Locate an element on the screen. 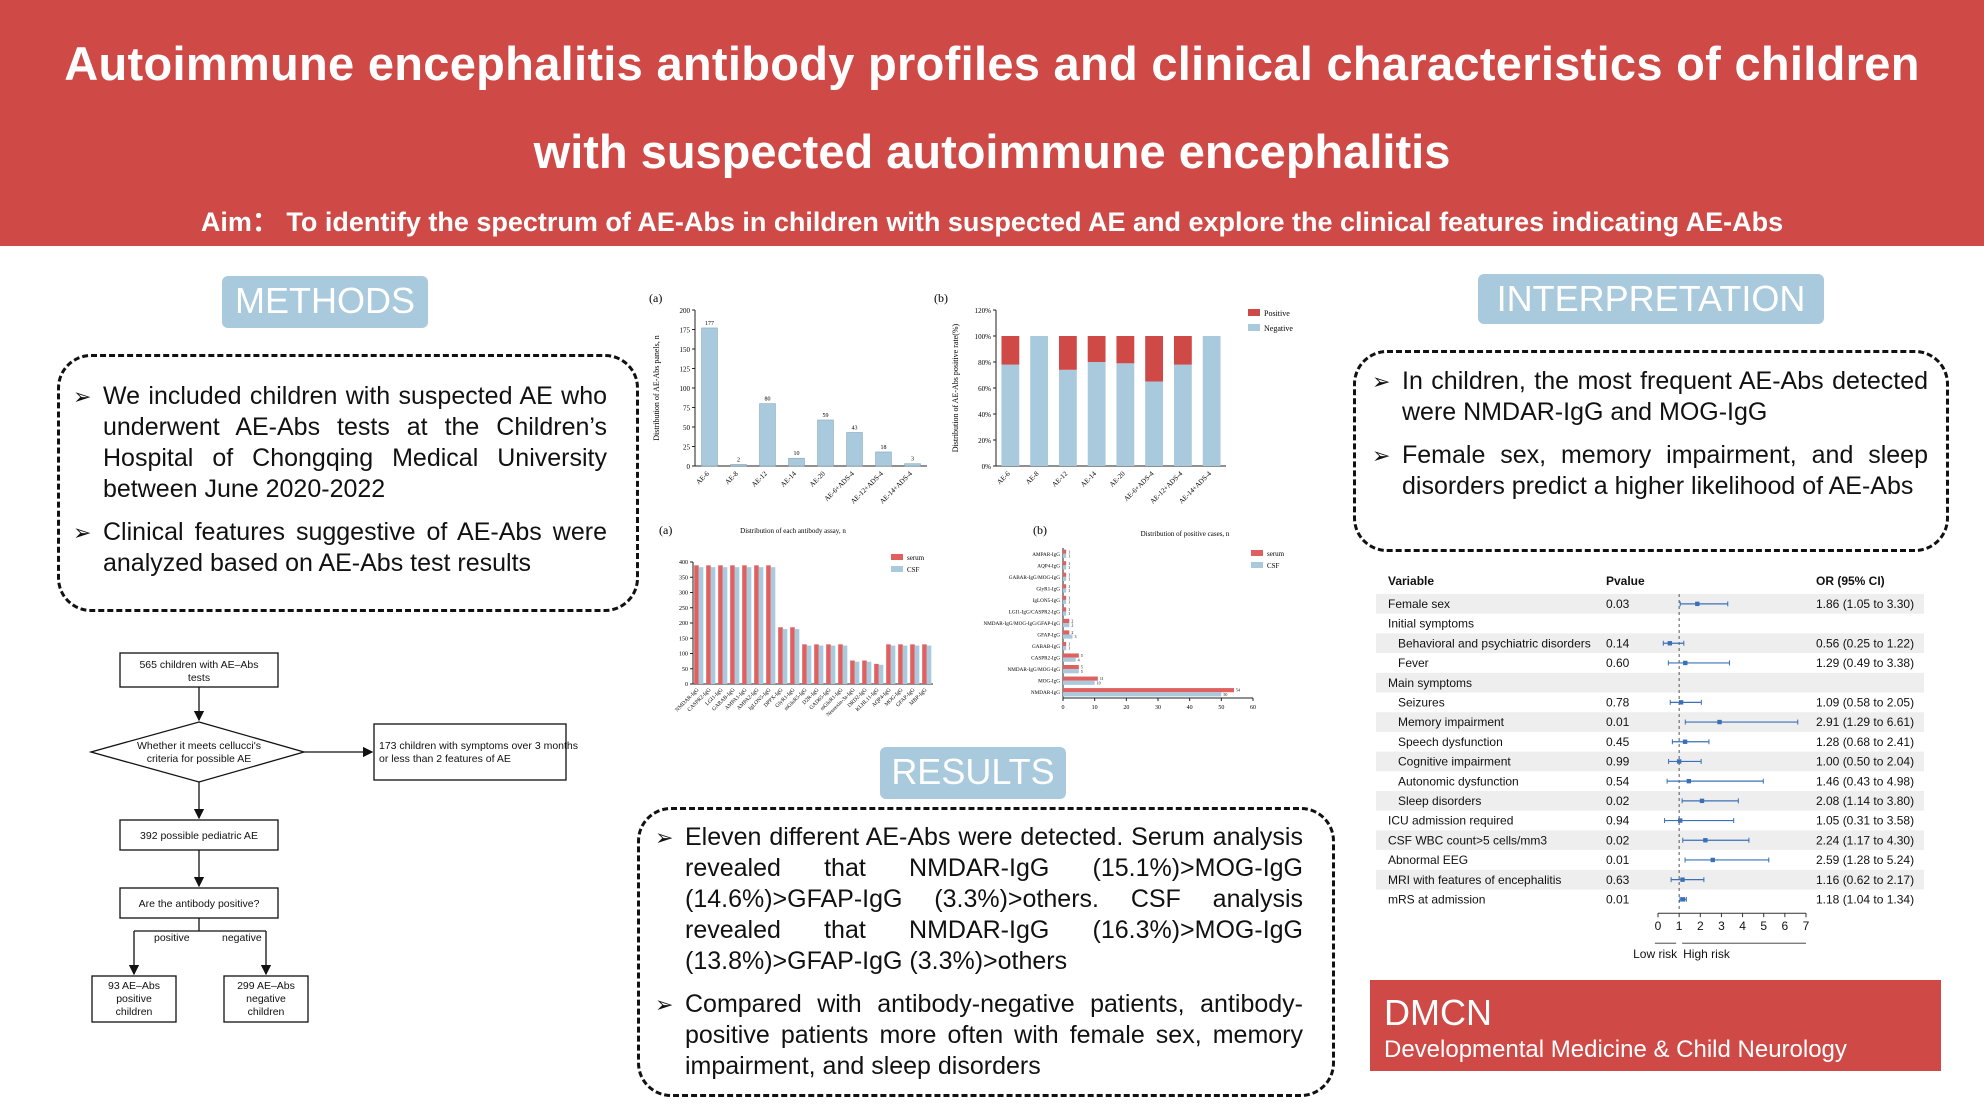 The height and width of the screenshot is (1116, 1984). y-tick-label: 50 is located at coordinates (685, 670).